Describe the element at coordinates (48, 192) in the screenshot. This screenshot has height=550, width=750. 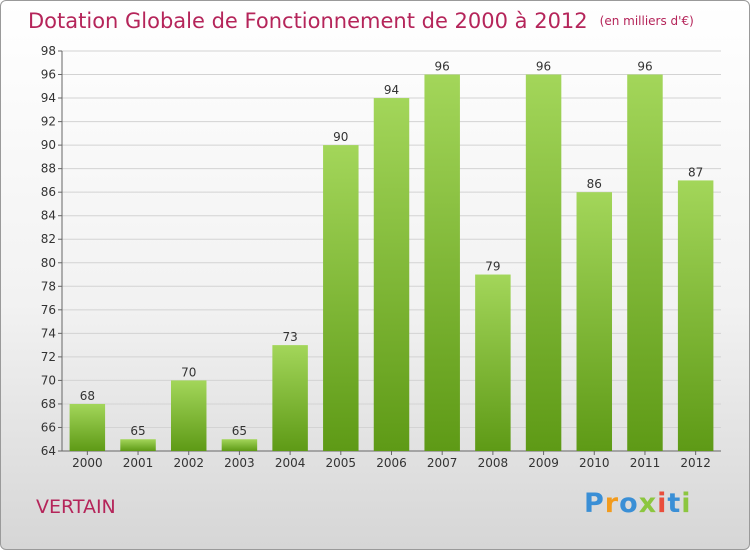
I see `y-tick-label: 86` at that location.